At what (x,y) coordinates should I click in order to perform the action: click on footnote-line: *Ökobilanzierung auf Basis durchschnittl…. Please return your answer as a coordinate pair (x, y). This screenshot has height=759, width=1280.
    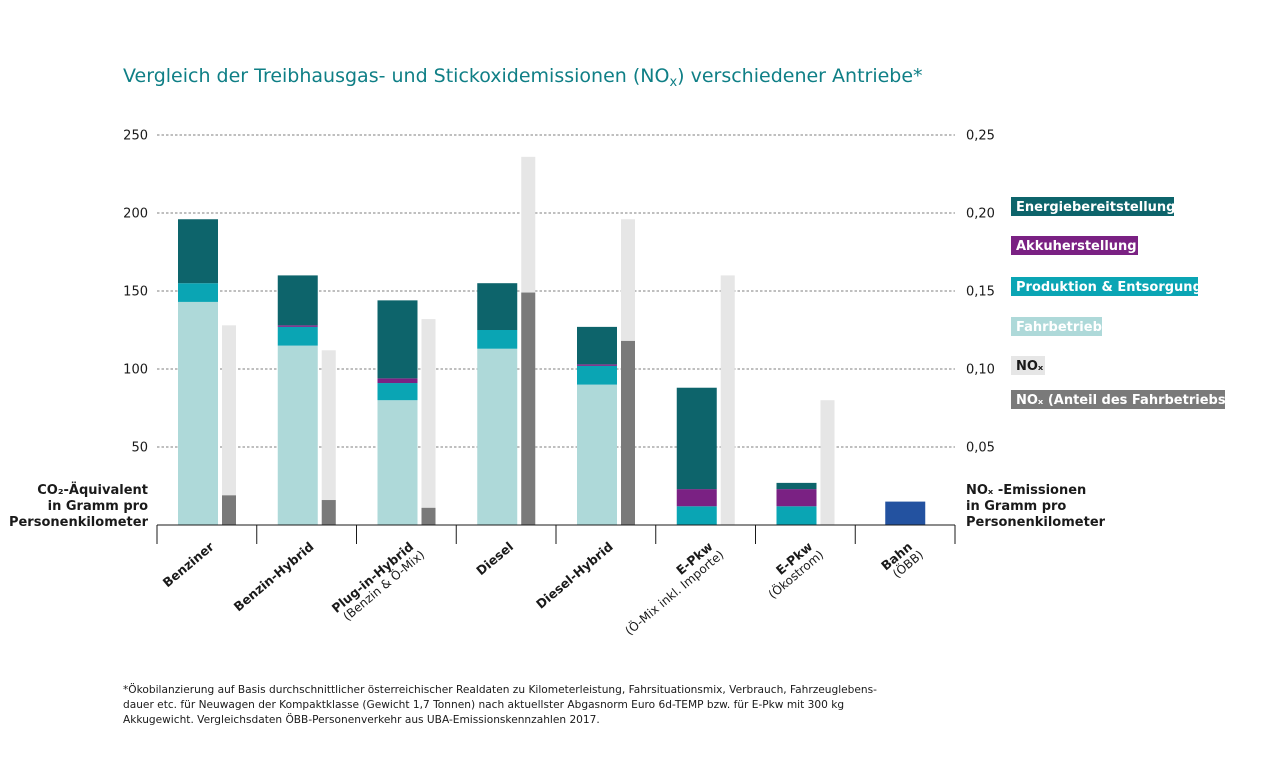
    Looking at the image, I should click on (500, 690).